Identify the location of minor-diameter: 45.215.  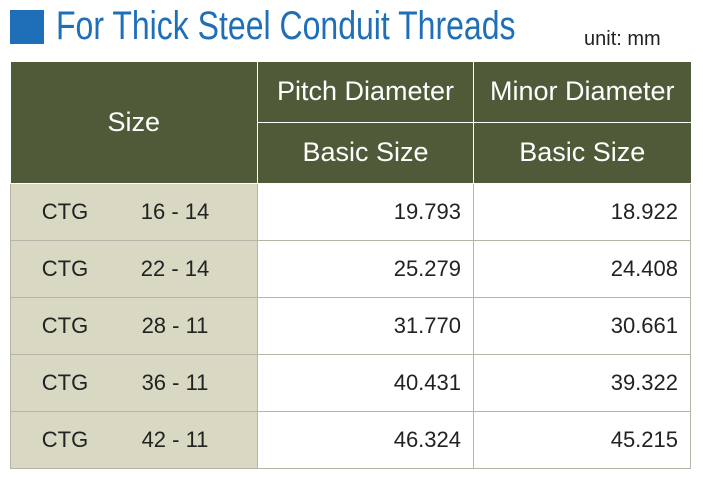
(582, 439).